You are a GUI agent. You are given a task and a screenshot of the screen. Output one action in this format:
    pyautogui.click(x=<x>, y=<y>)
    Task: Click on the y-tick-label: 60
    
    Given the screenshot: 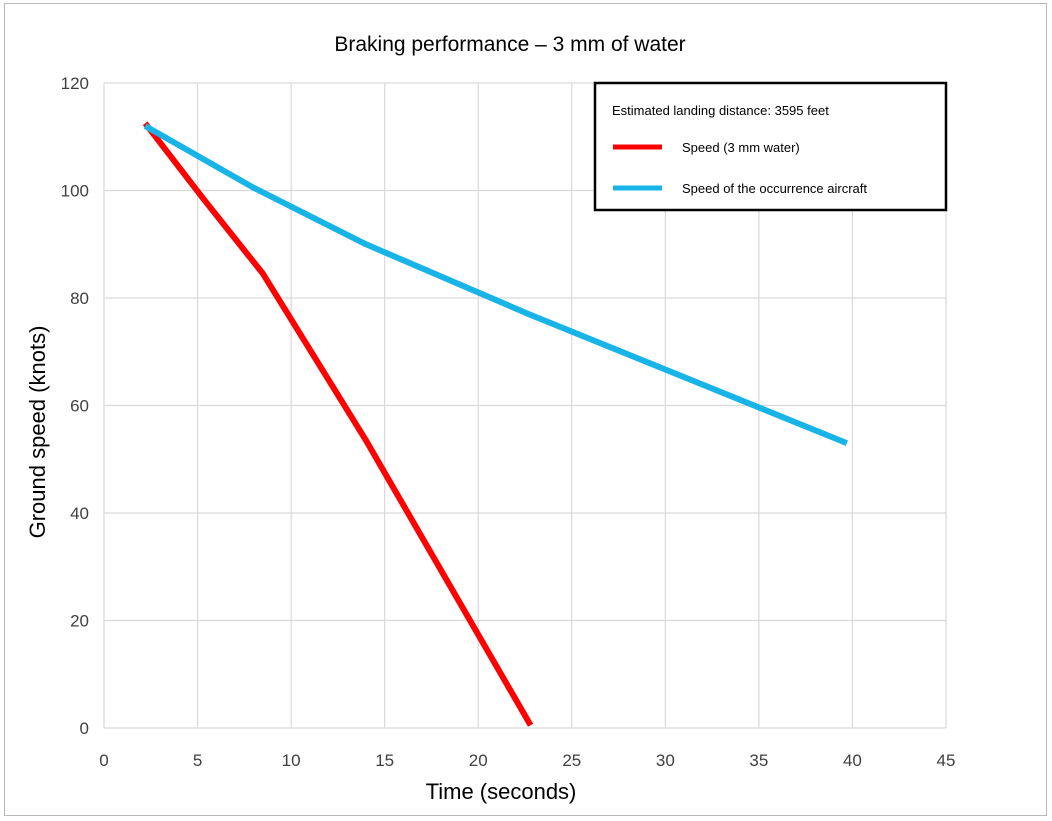 What is the action you would take?
    pyautogui.click(x=79, y=406)
    